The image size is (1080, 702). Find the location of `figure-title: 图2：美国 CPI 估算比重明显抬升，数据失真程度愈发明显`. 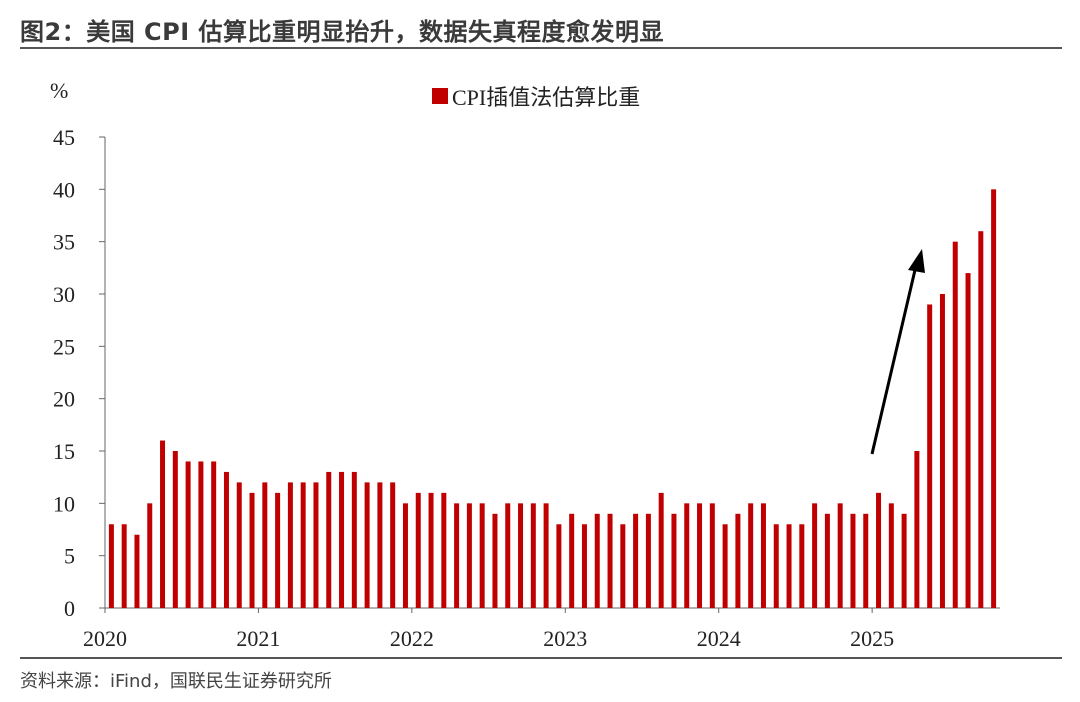

figure-title: 图2：美国 CPI 估算比重明显抬升，数据失真程度愈发明显 is located at coordinates (342, 32).